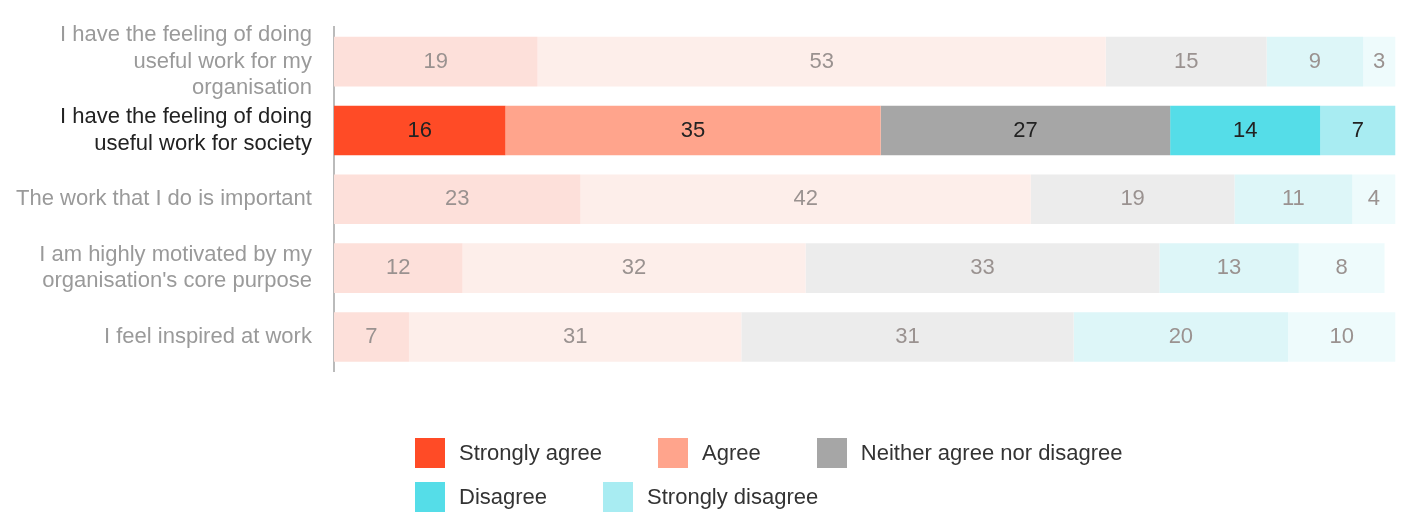 Image resolution: width=1406 pixels, height=527 pixels. I want to click on y-tick-label: The work that I do is important, so click(164, 198).